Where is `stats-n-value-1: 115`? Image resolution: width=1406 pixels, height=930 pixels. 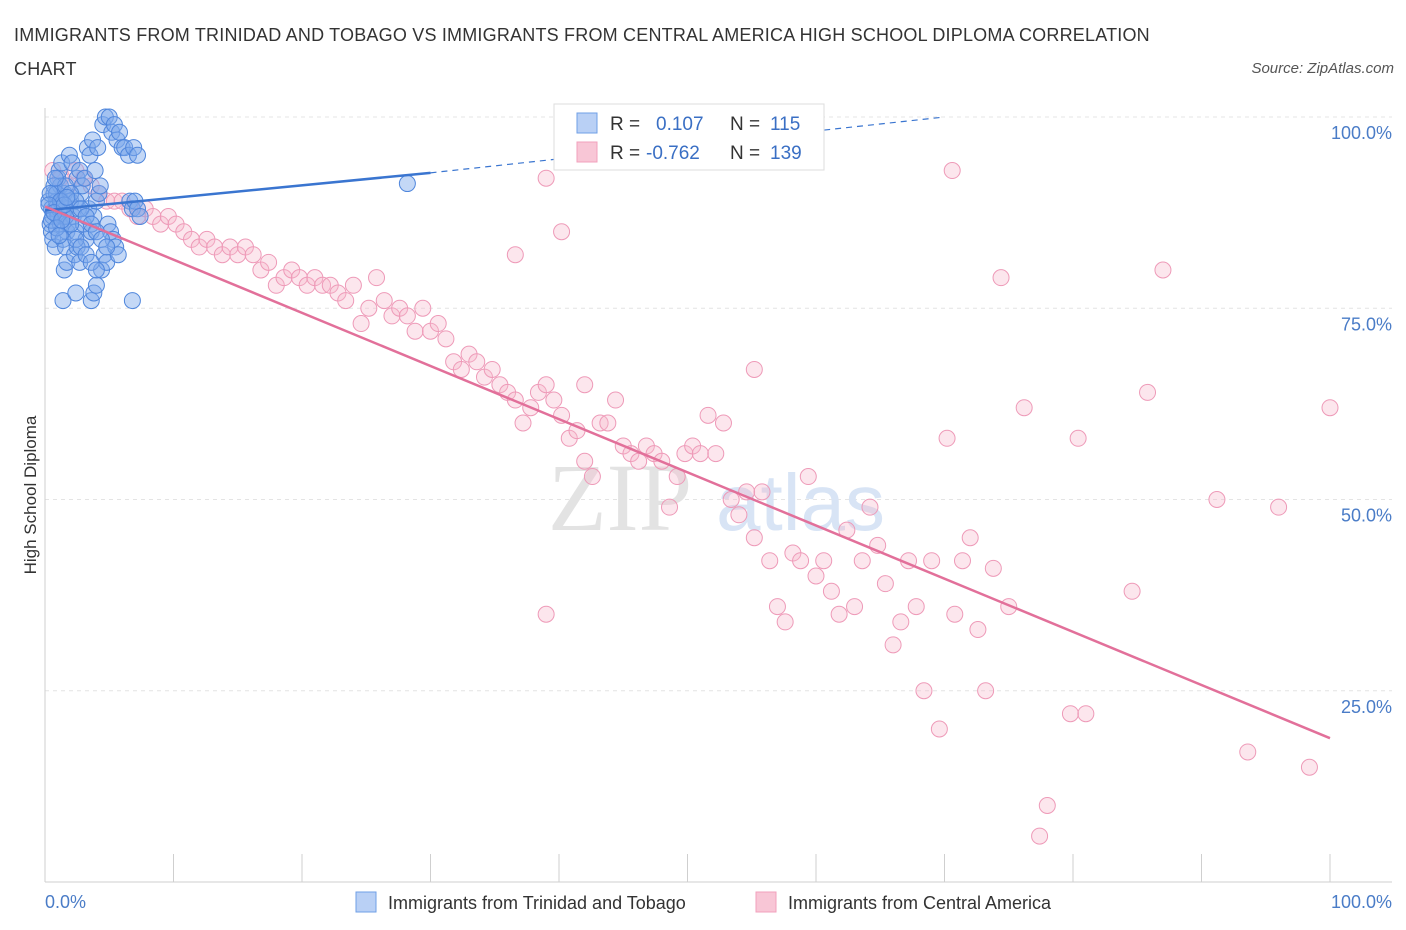
stats-n-value-1: 115 is located at coordinates (785, 124).